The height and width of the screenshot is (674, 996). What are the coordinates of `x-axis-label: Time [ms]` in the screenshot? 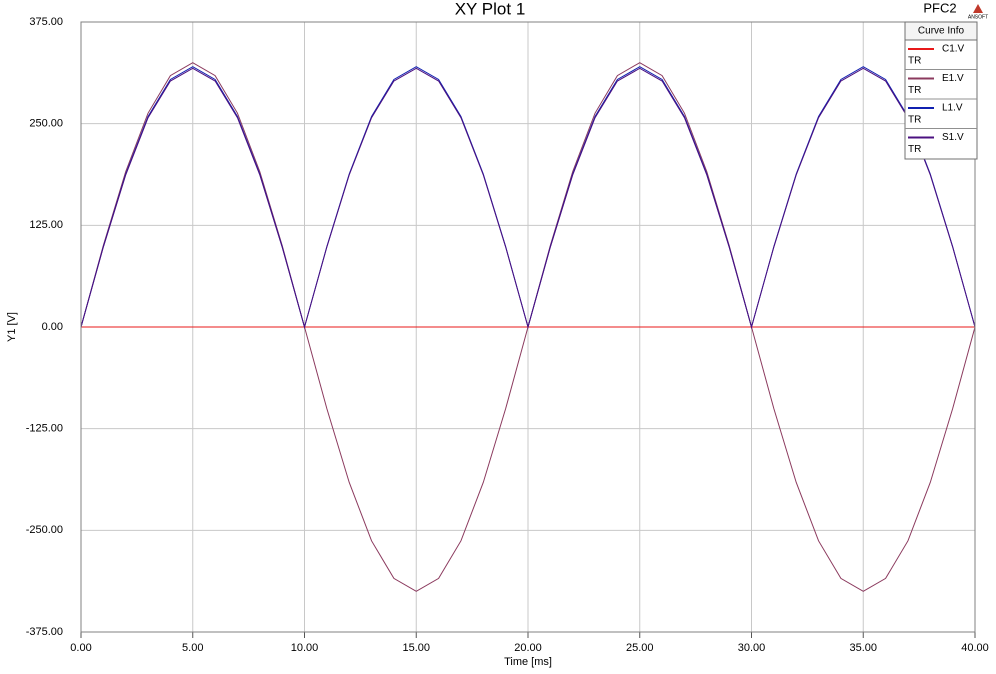 It's located at (528, 662).